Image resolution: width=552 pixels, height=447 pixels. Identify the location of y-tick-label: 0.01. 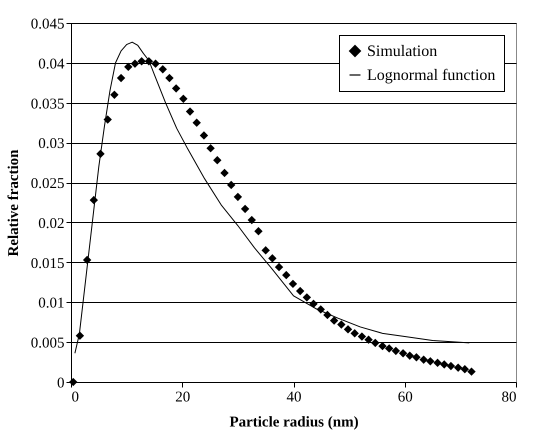
(51, 304).